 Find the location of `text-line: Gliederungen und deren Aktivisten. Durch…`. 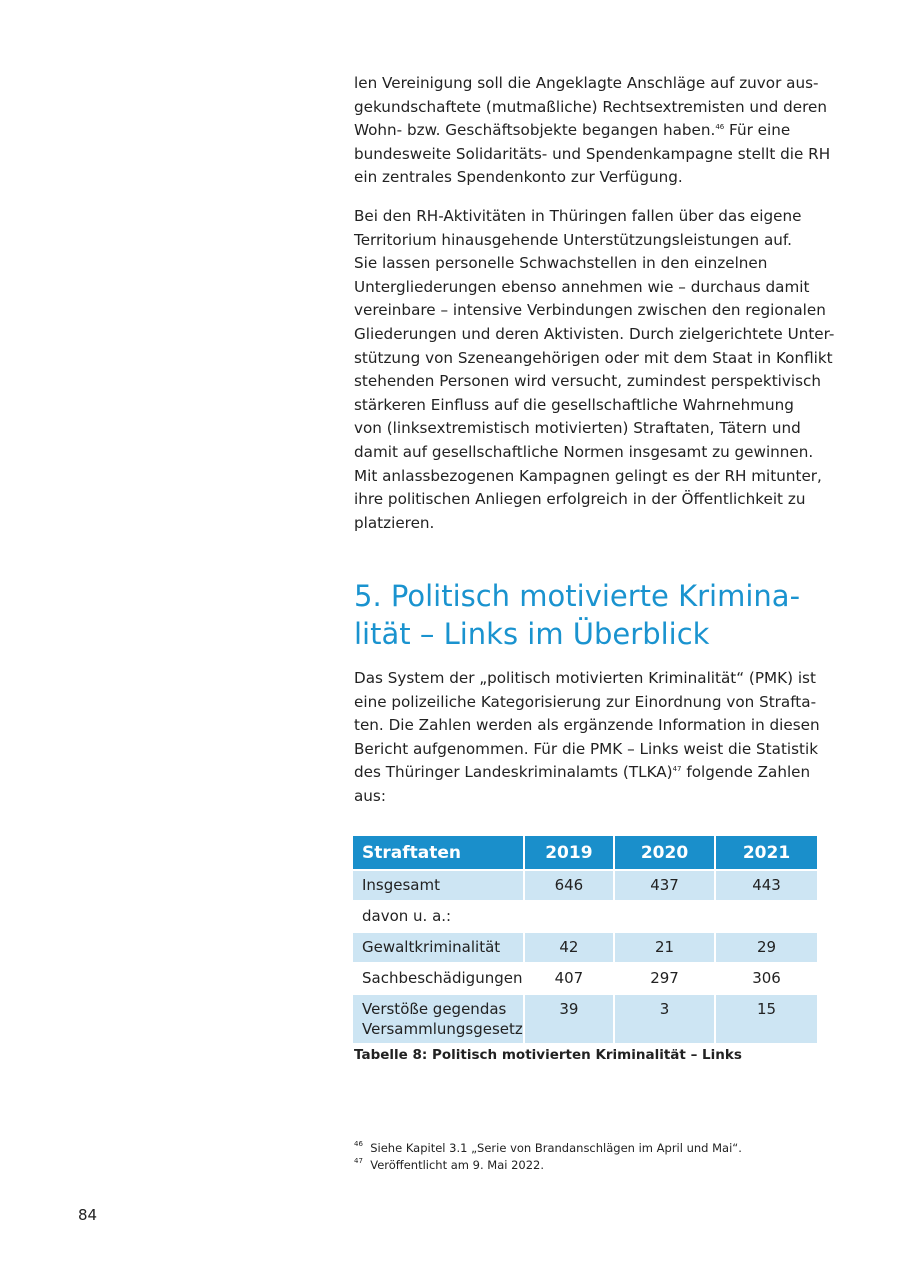

text-line: Gliederungen und deren Aktivisten. Durch… is located at coordinates (594, 333).